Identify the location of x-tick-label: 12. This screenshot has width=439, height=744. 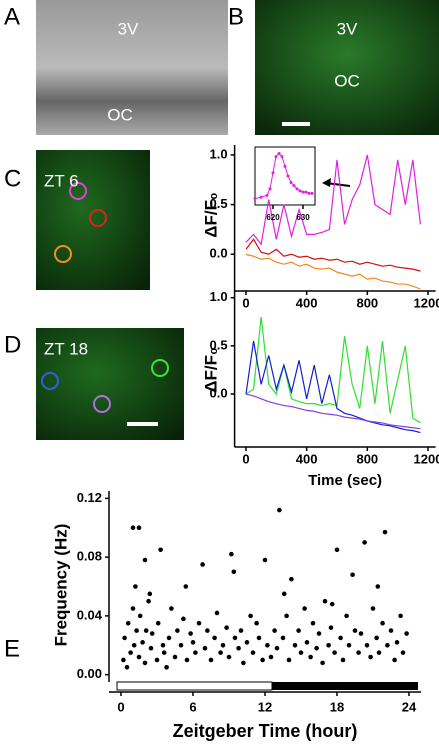
(265, 706).